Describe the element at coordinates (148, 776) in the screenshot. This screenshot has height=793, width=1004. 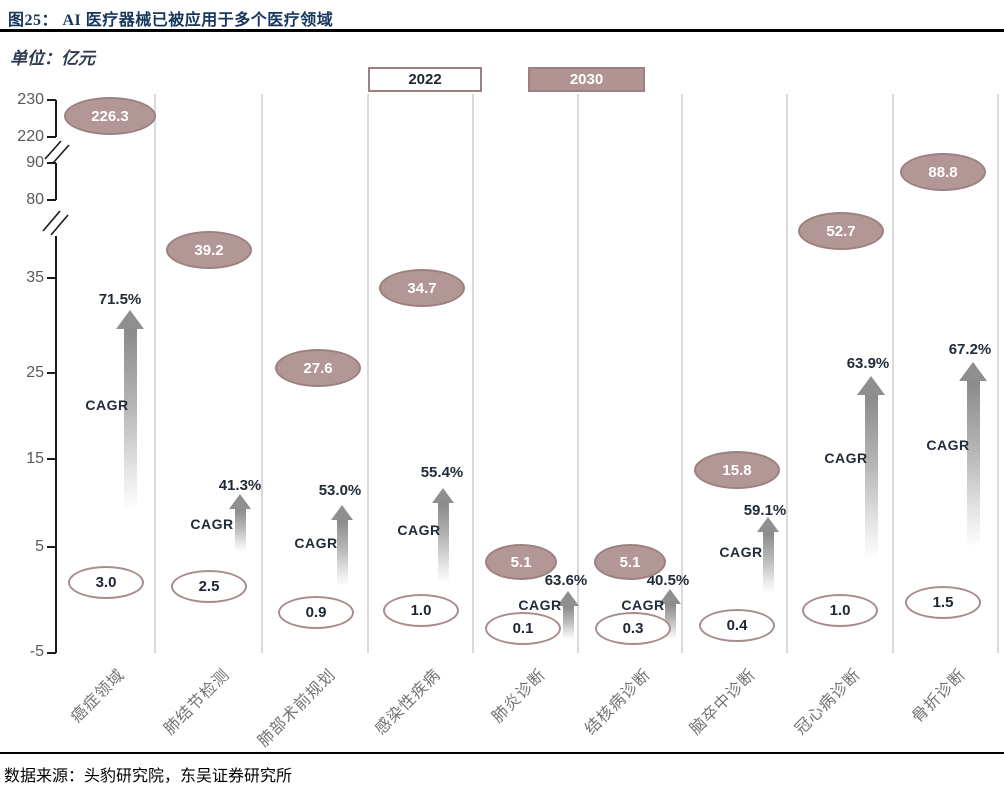
I see `source-note: 数据来源：头豹研究院，东吴证券研究所` at that location.